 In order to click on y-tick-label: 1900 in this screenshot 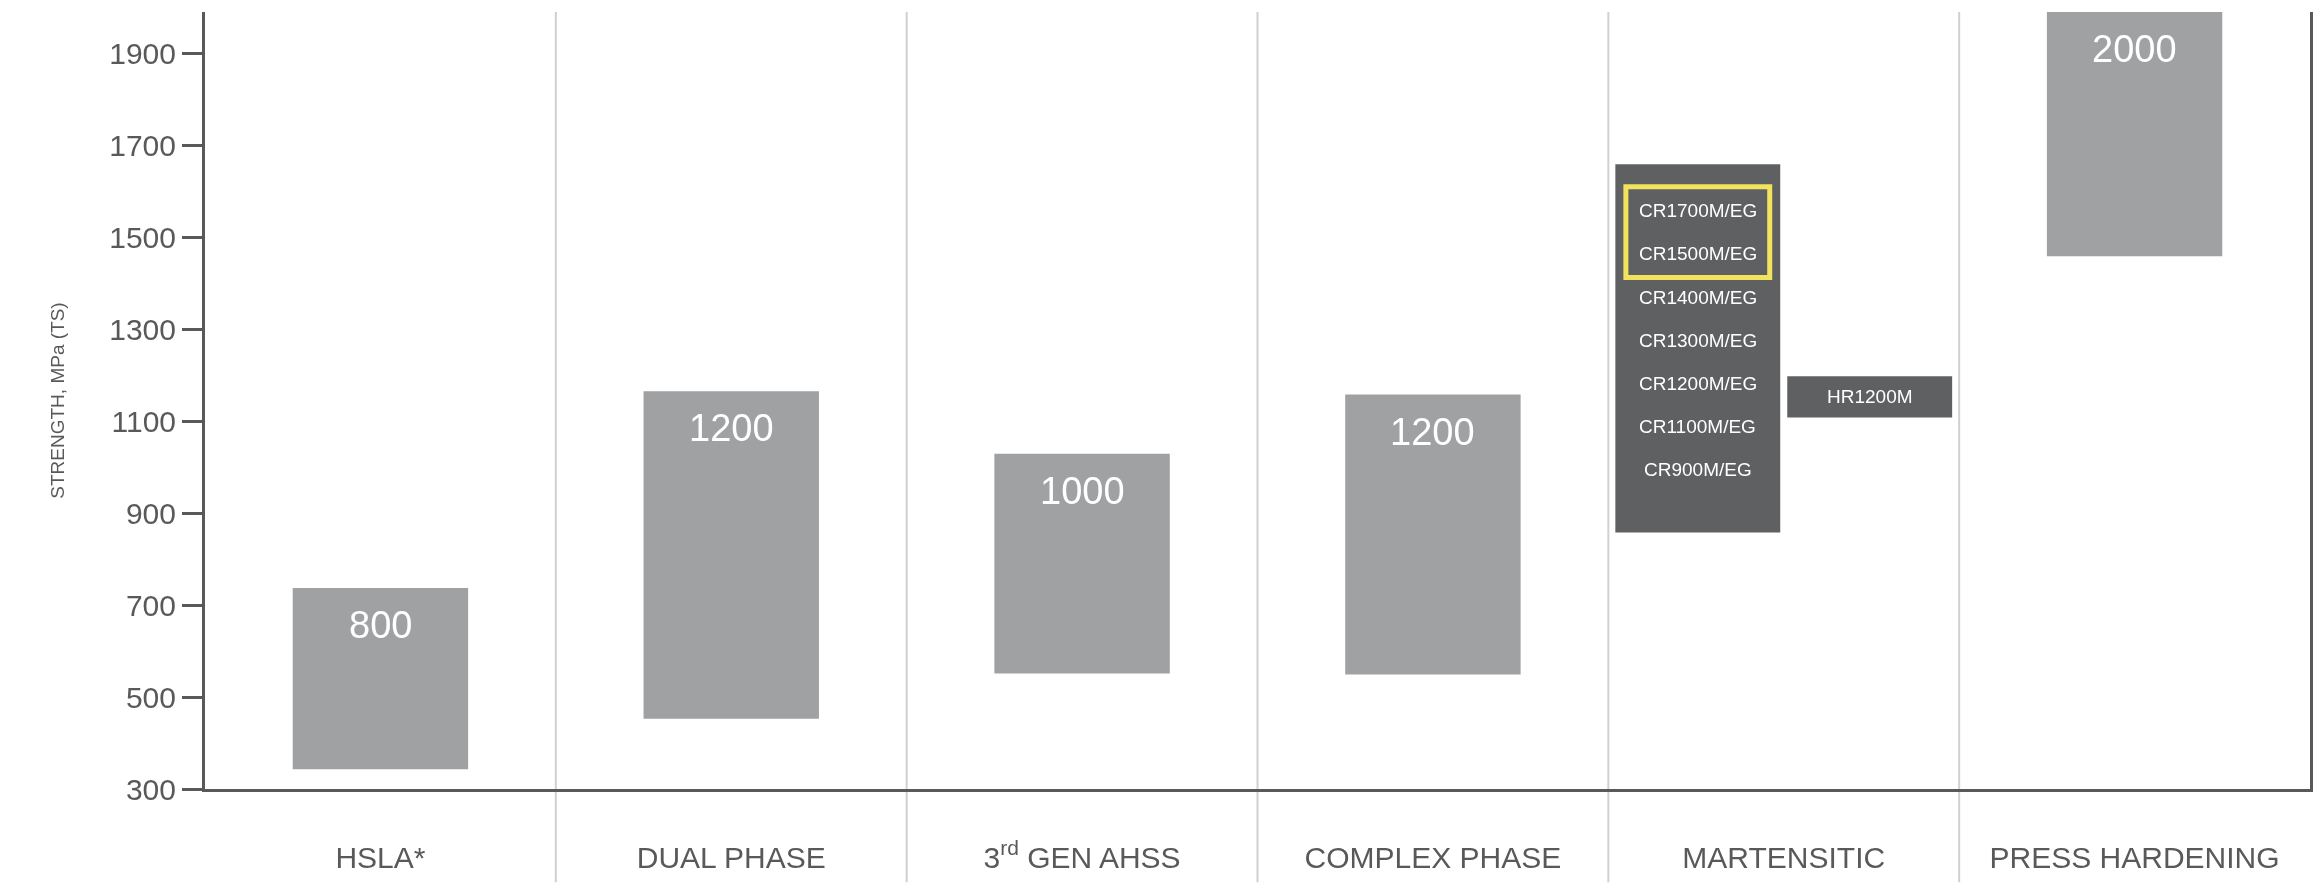, I will do `click(142, 53)`.